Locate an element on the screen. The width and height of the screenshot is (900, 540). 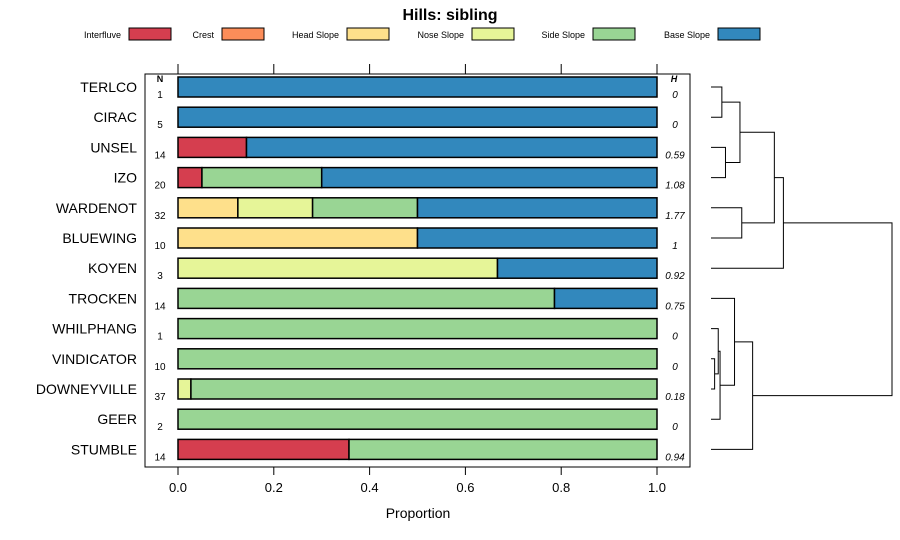
row-label: CIRAC is located at coordinates (115, 117).